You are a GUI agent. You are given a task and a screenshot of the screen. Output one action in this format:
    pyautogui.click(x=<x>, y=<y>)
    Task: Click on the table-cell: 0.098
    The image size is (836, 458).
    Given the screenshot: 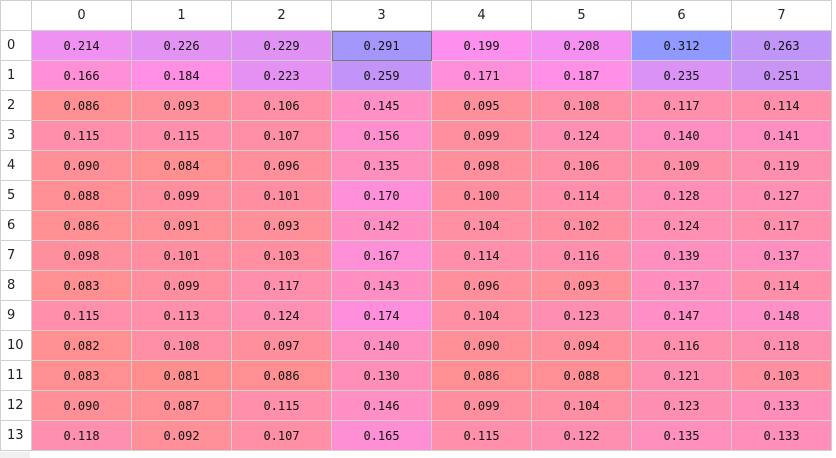 What is the action you would take?
    pyautogui.click(x=81, y=255)
    